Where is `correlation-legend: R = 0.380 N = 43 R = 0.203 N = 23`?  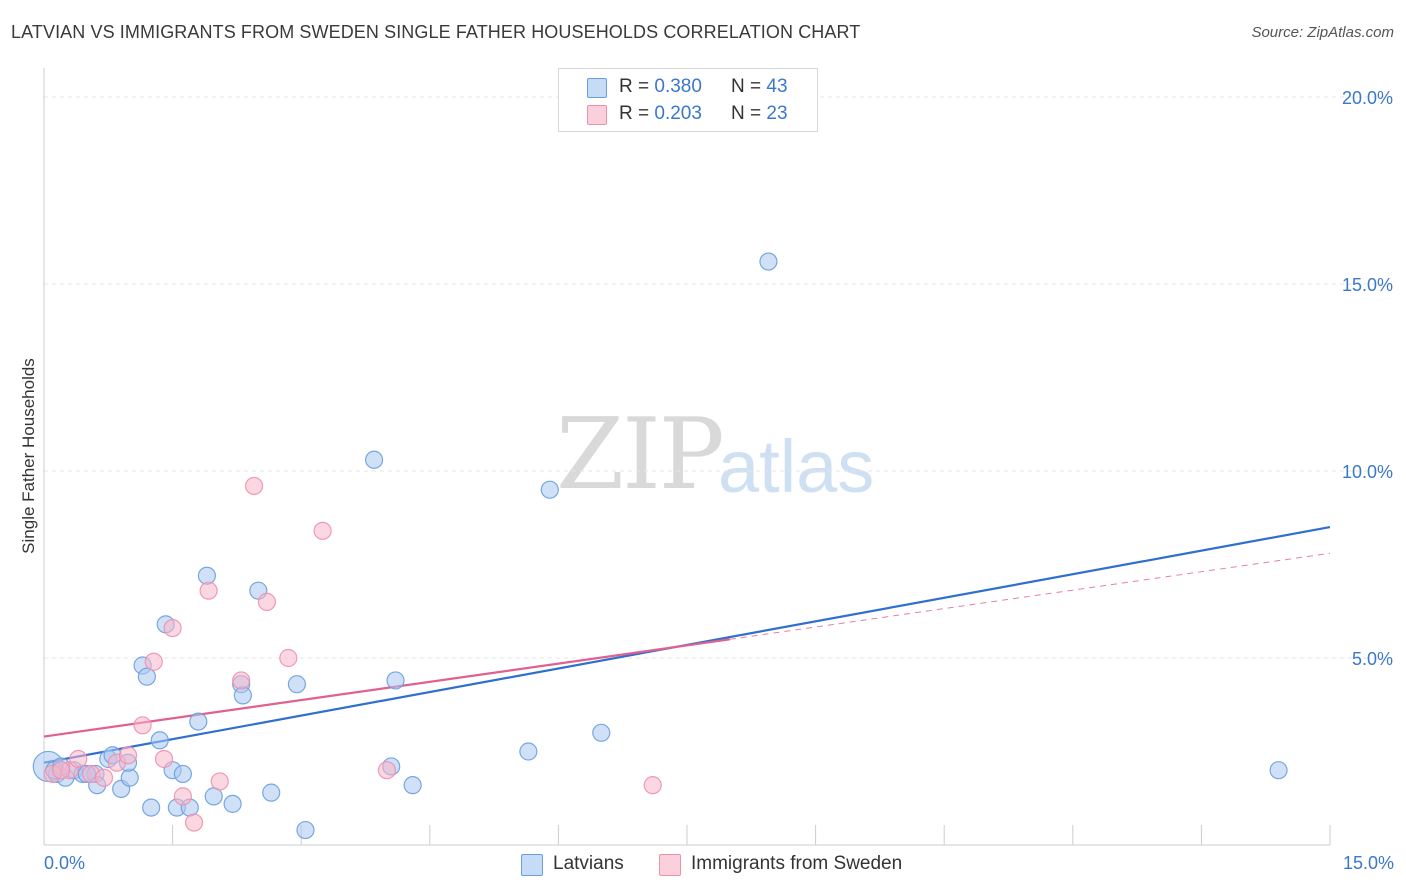
correlation-legend: R = 0.380 N = 43 R = 0.203 N = 23 is located at coordinates (688, 100).